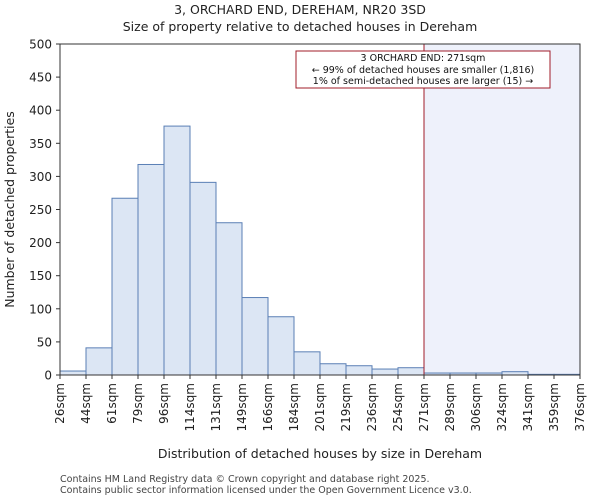 This screenshot has width=600, height=500. What do you see at coordinates (44, 342) in the screenshot?
I see `y-tick-label-50: 50` at bounding box center [44, 342].